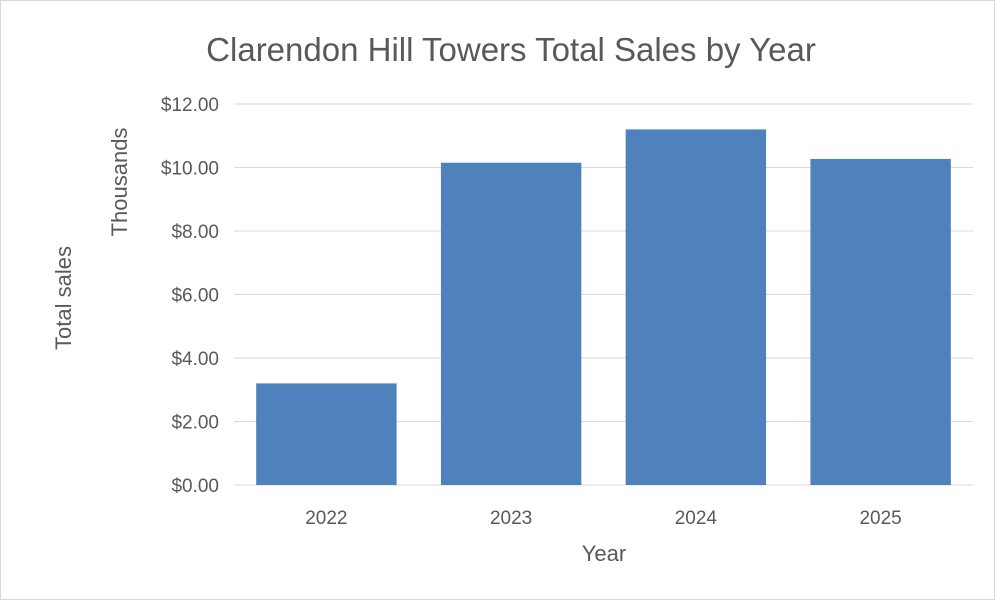  I want to click on x-tick-label: 2025, so click(880, 518).